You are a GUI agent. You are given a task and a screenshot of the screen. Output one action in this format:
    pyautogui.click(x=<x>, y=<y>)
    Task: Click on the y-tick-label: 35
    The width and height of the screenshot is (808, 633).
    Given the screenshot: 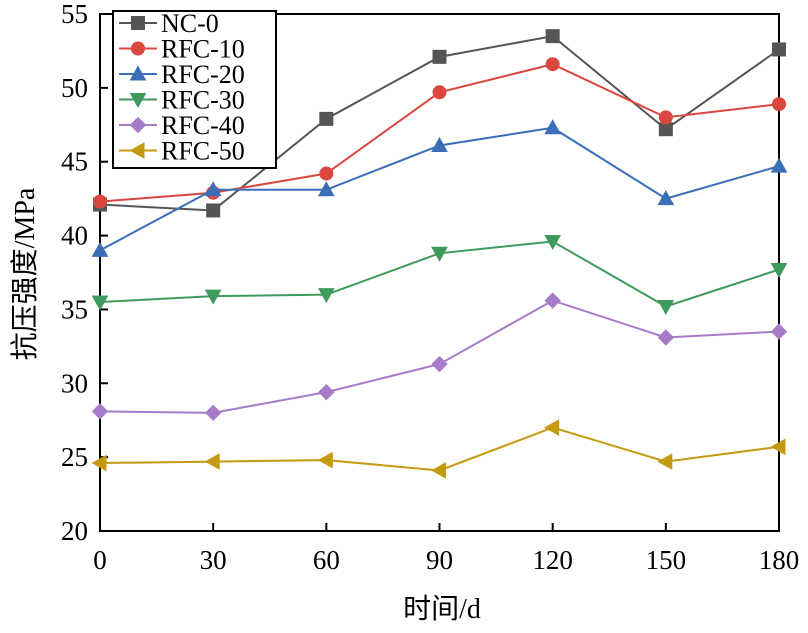 What is the action you would take?
    pyautogui.click(x=74, y=309)
    